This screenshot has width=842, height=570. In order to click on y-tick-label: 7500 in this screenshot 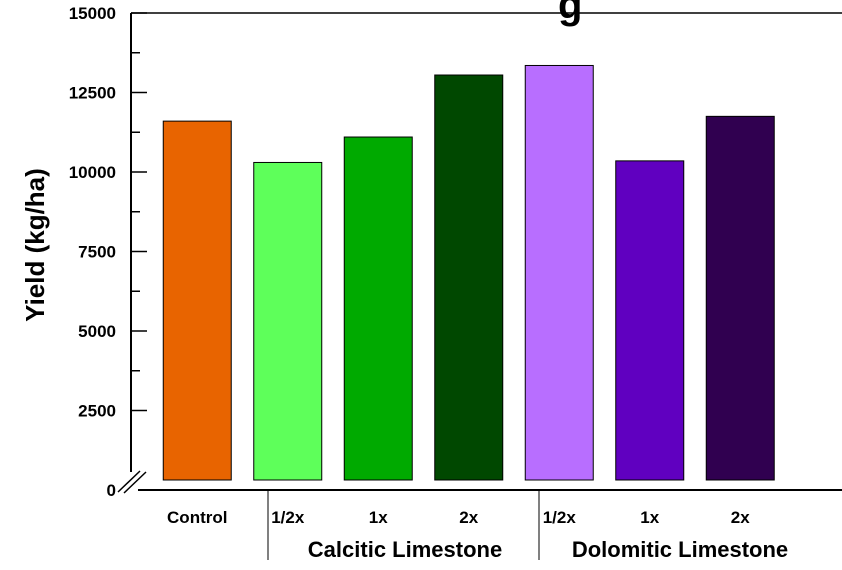, I will do `click(97, 252)`.